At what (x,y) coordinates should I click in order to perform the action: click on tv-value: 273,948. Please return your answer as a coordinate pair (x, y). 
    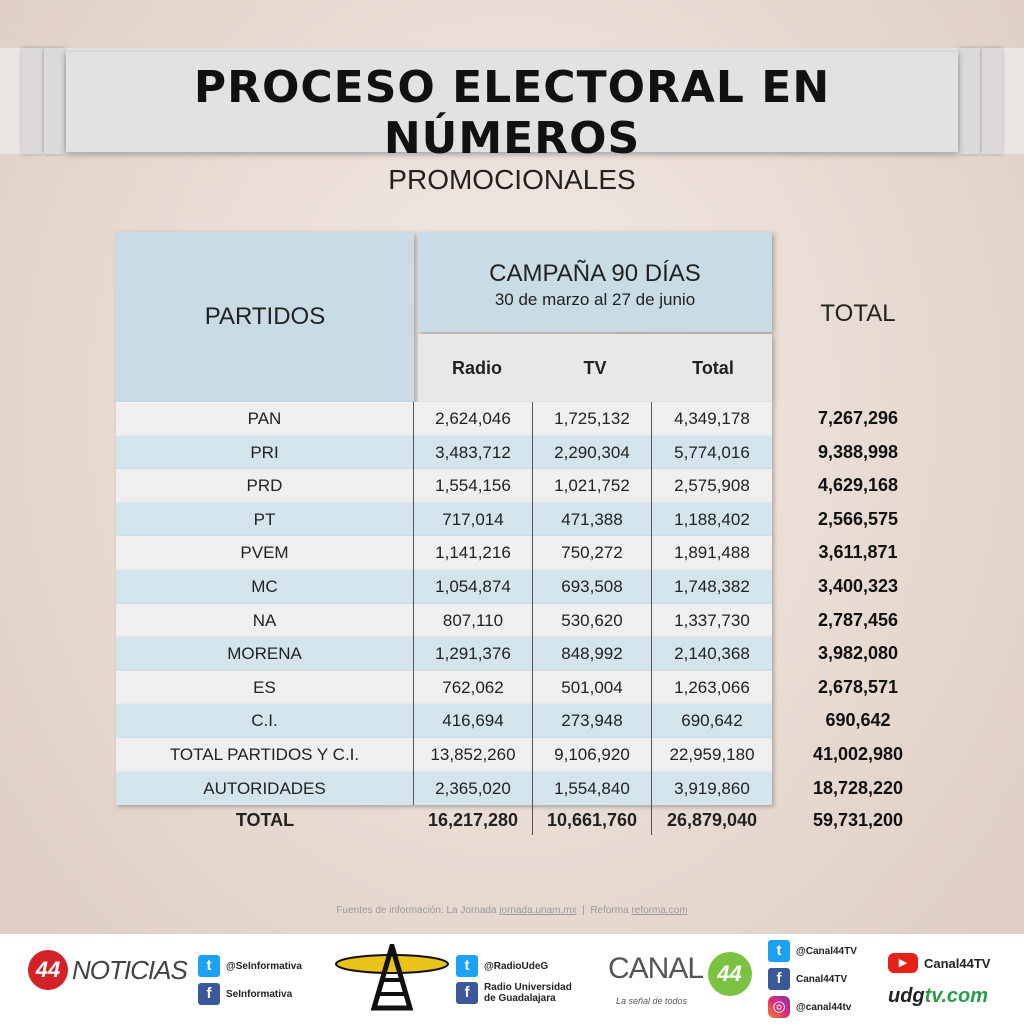
    Looking at the image, I should click on (592, 721).